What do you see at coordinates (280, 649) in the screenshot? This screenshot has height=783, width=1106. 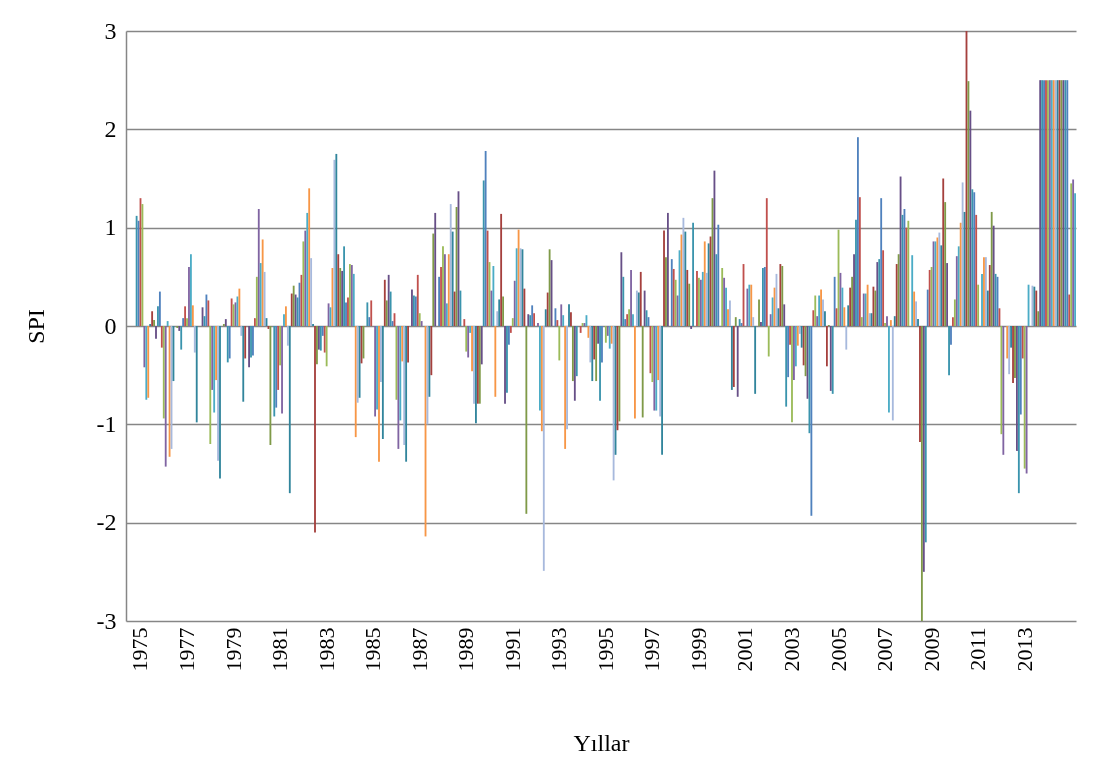 I see `x-tick-label: 1981` at bounding box center [280, 649].